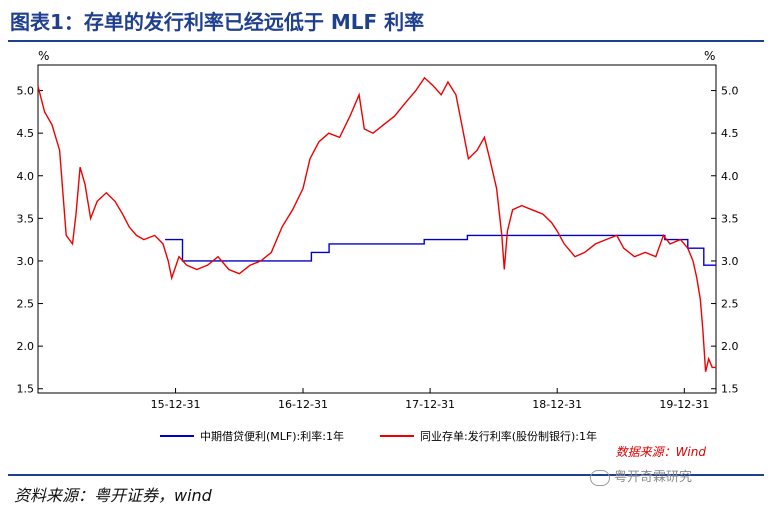  I want to click on watermark-text: 粤开奇霖研究, so click(653, 477).